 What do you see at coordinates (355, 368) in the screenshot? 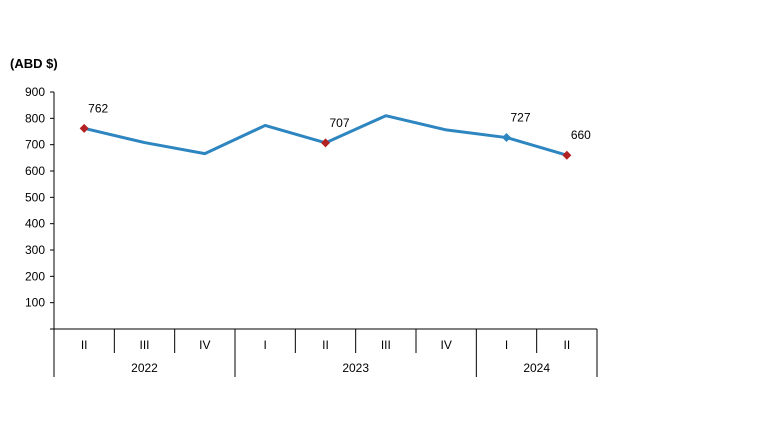
I see `x-year-label: 2023` at bounding box center [355, 368].